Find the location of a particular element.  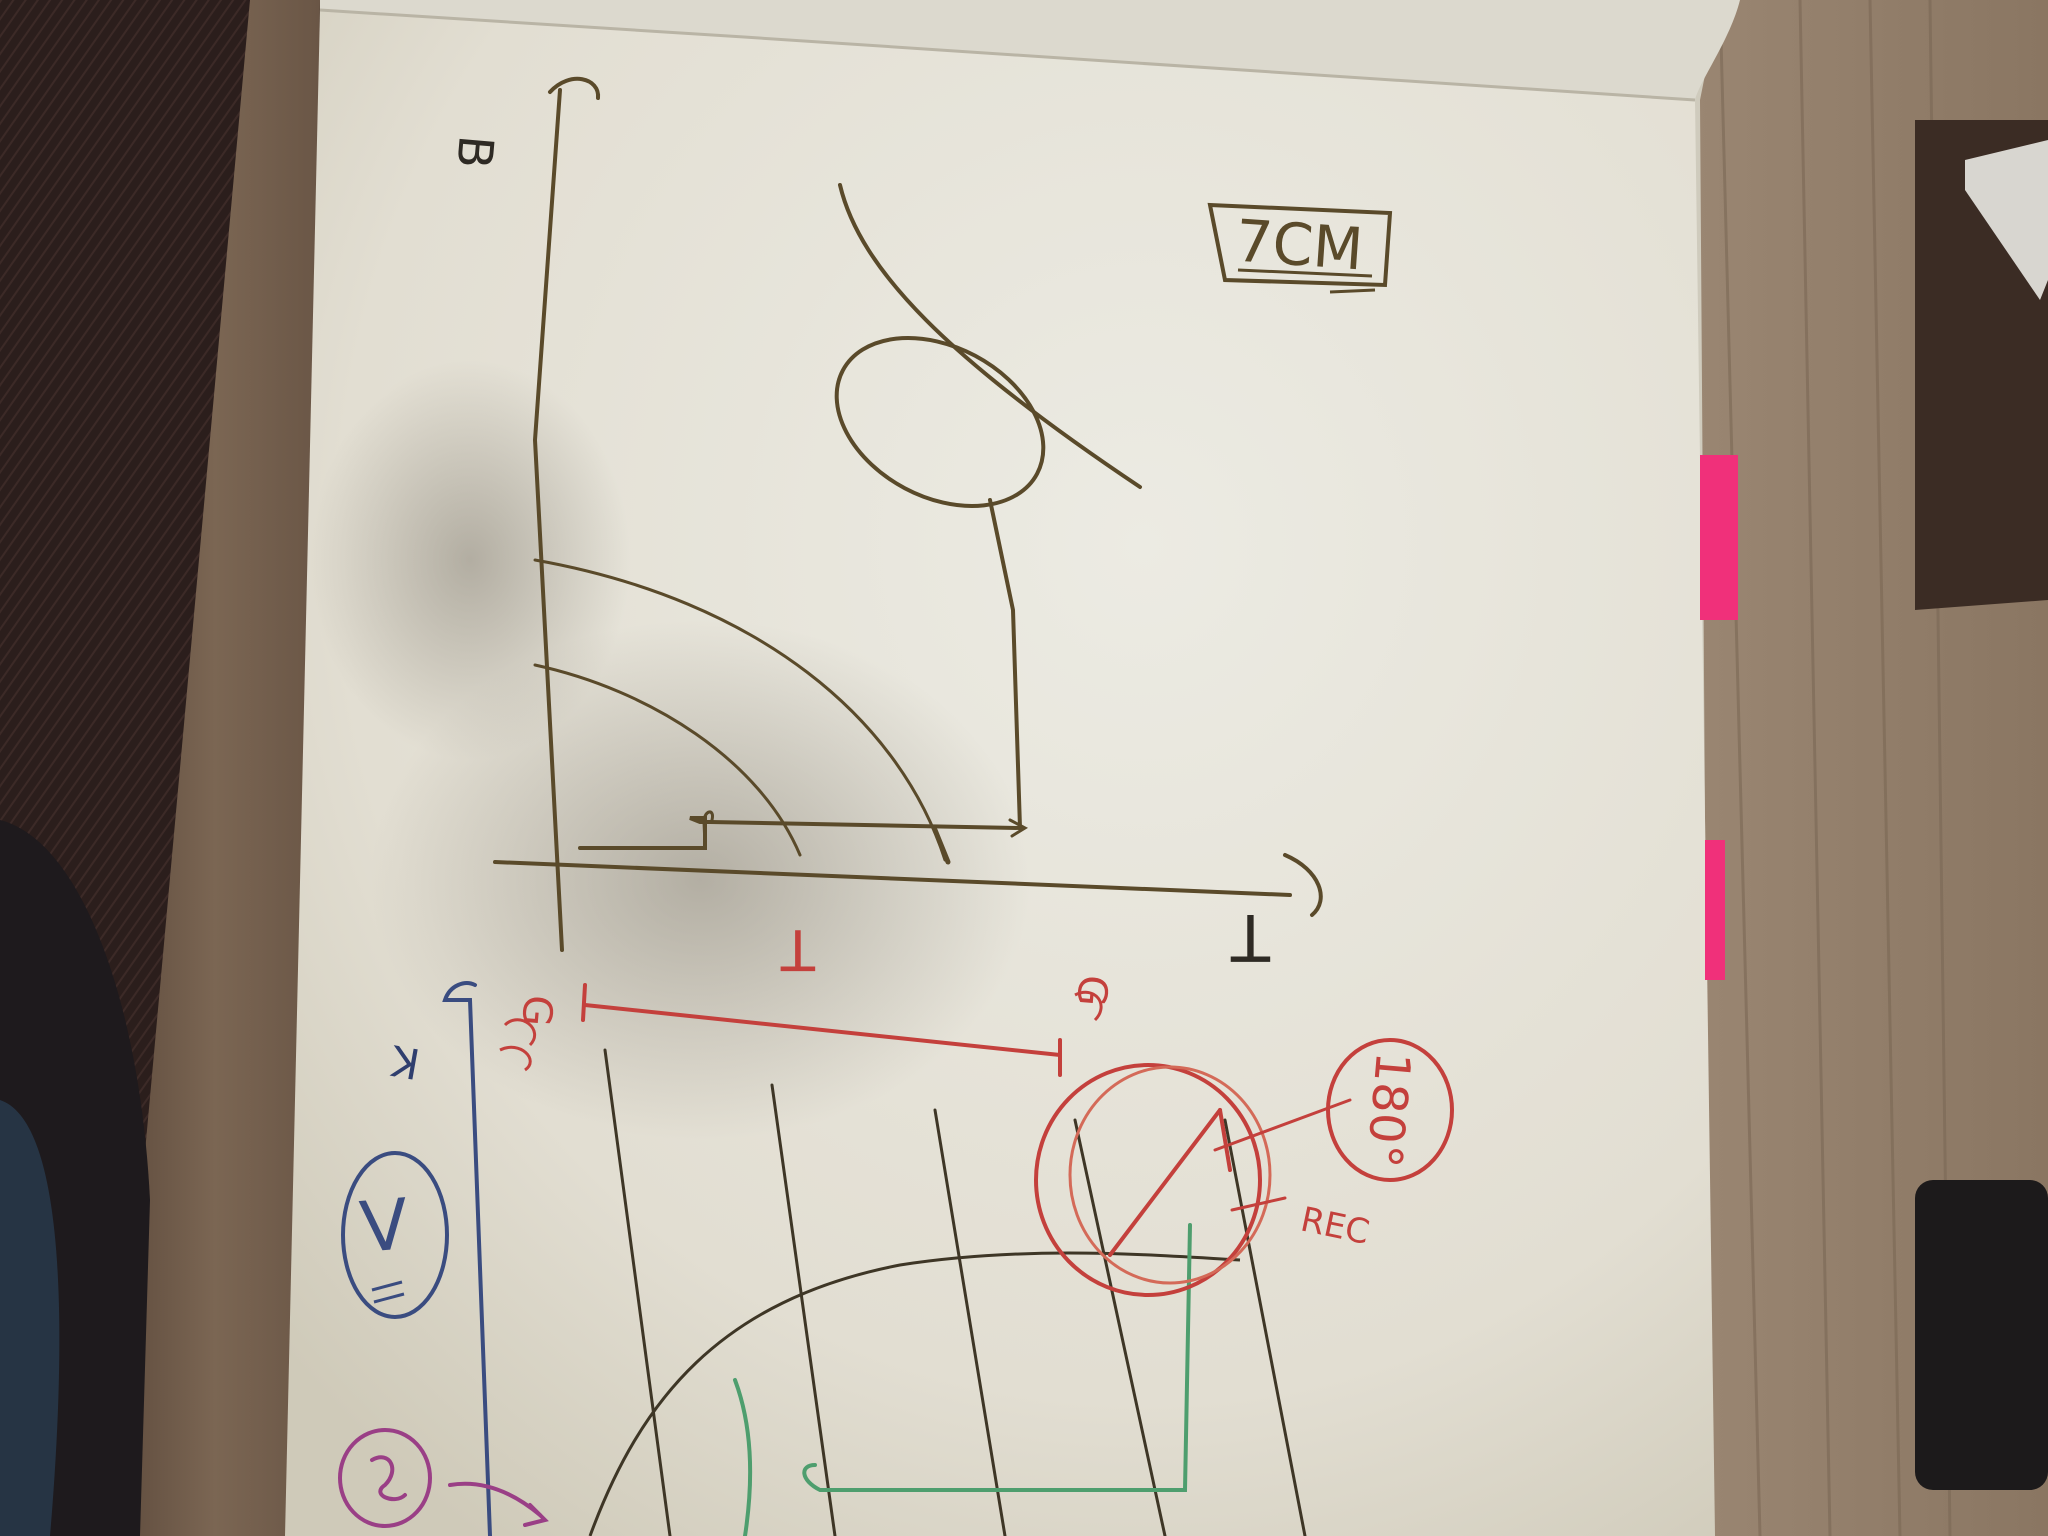

arc-outer is located at coordinates (740, 710).